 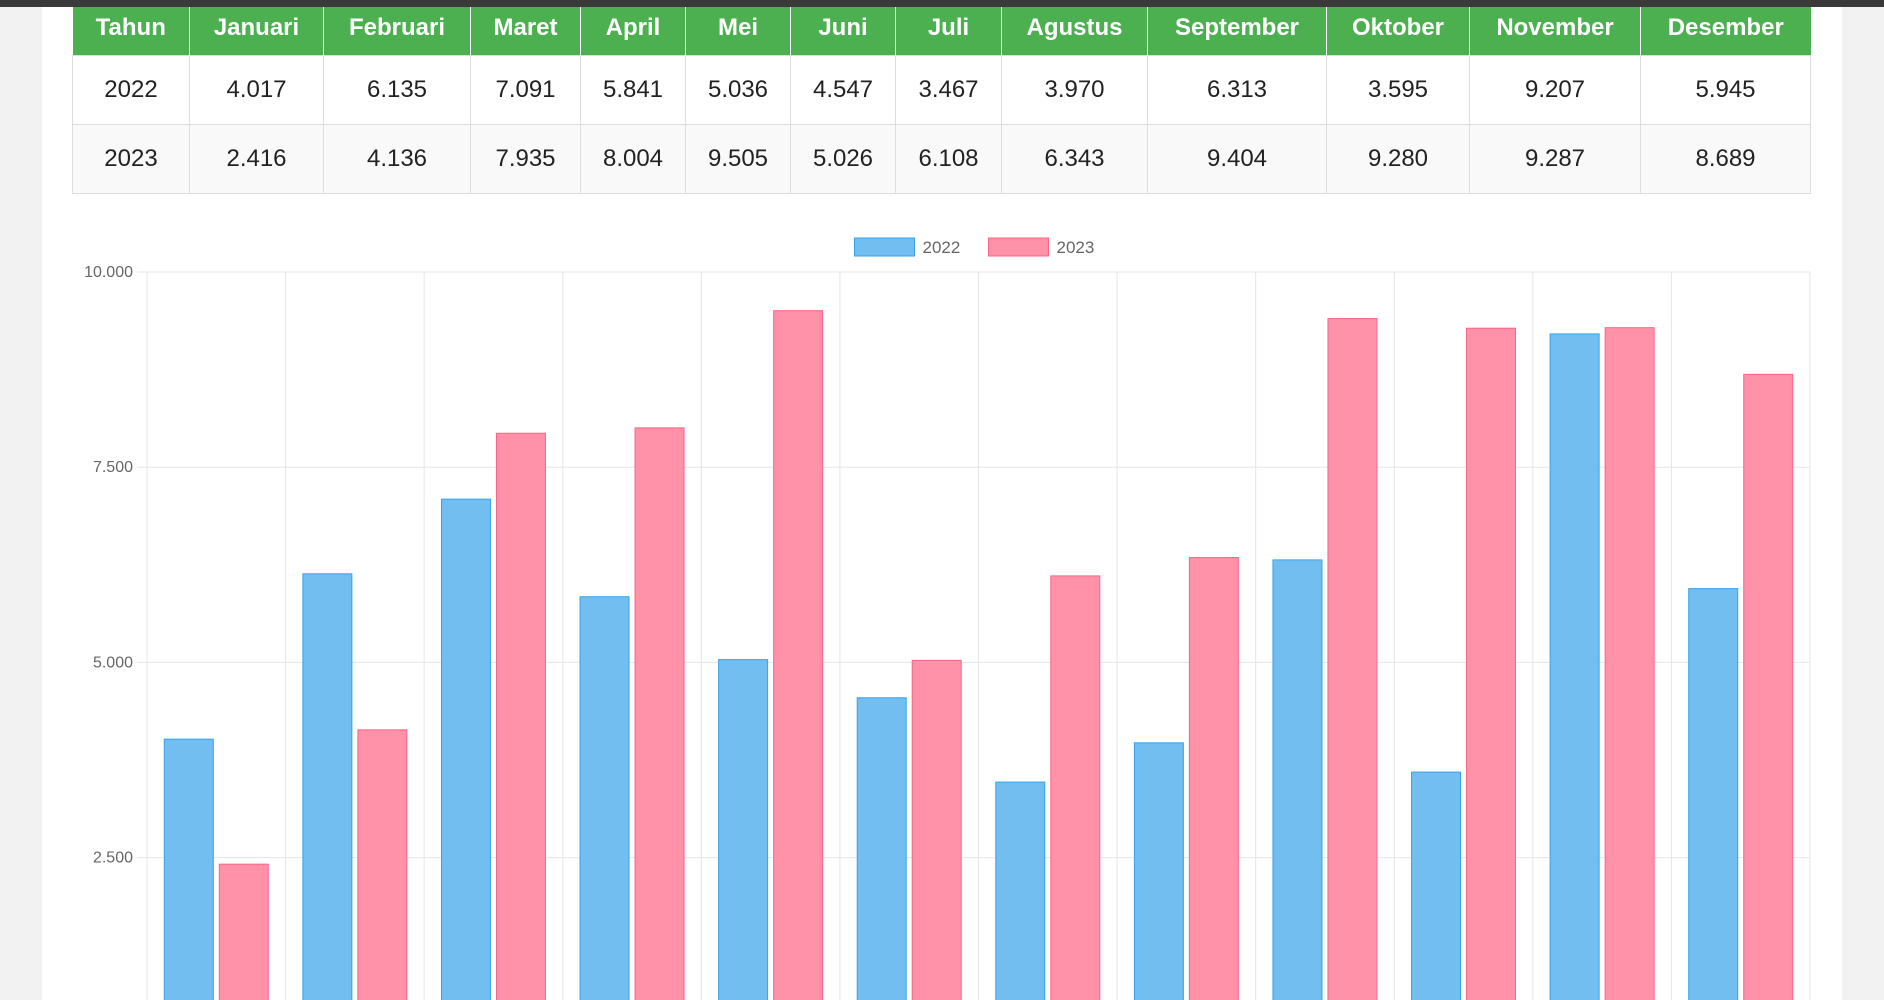 I want to click on table-cell: 3.467, so click(x=948, y=89).